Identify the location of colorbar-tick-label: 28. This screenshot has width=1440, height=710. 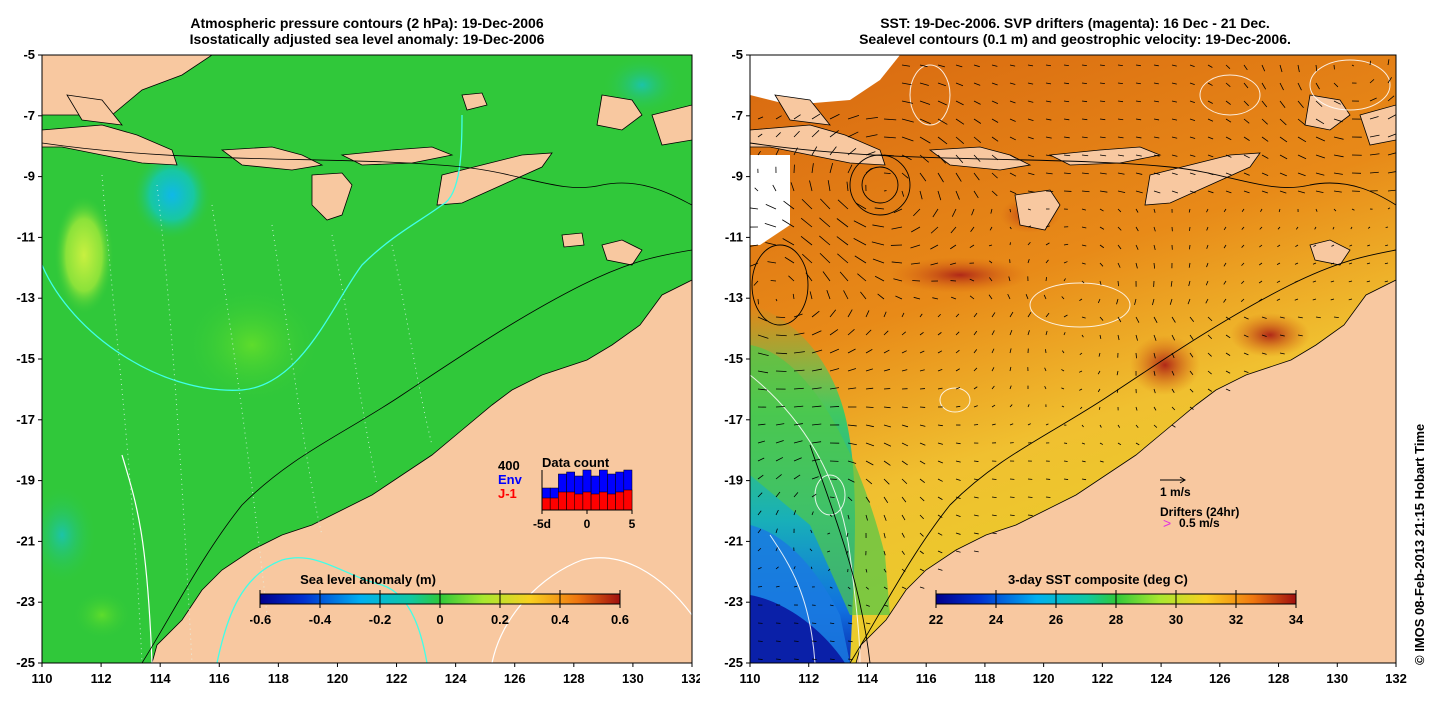
(1116, 619).